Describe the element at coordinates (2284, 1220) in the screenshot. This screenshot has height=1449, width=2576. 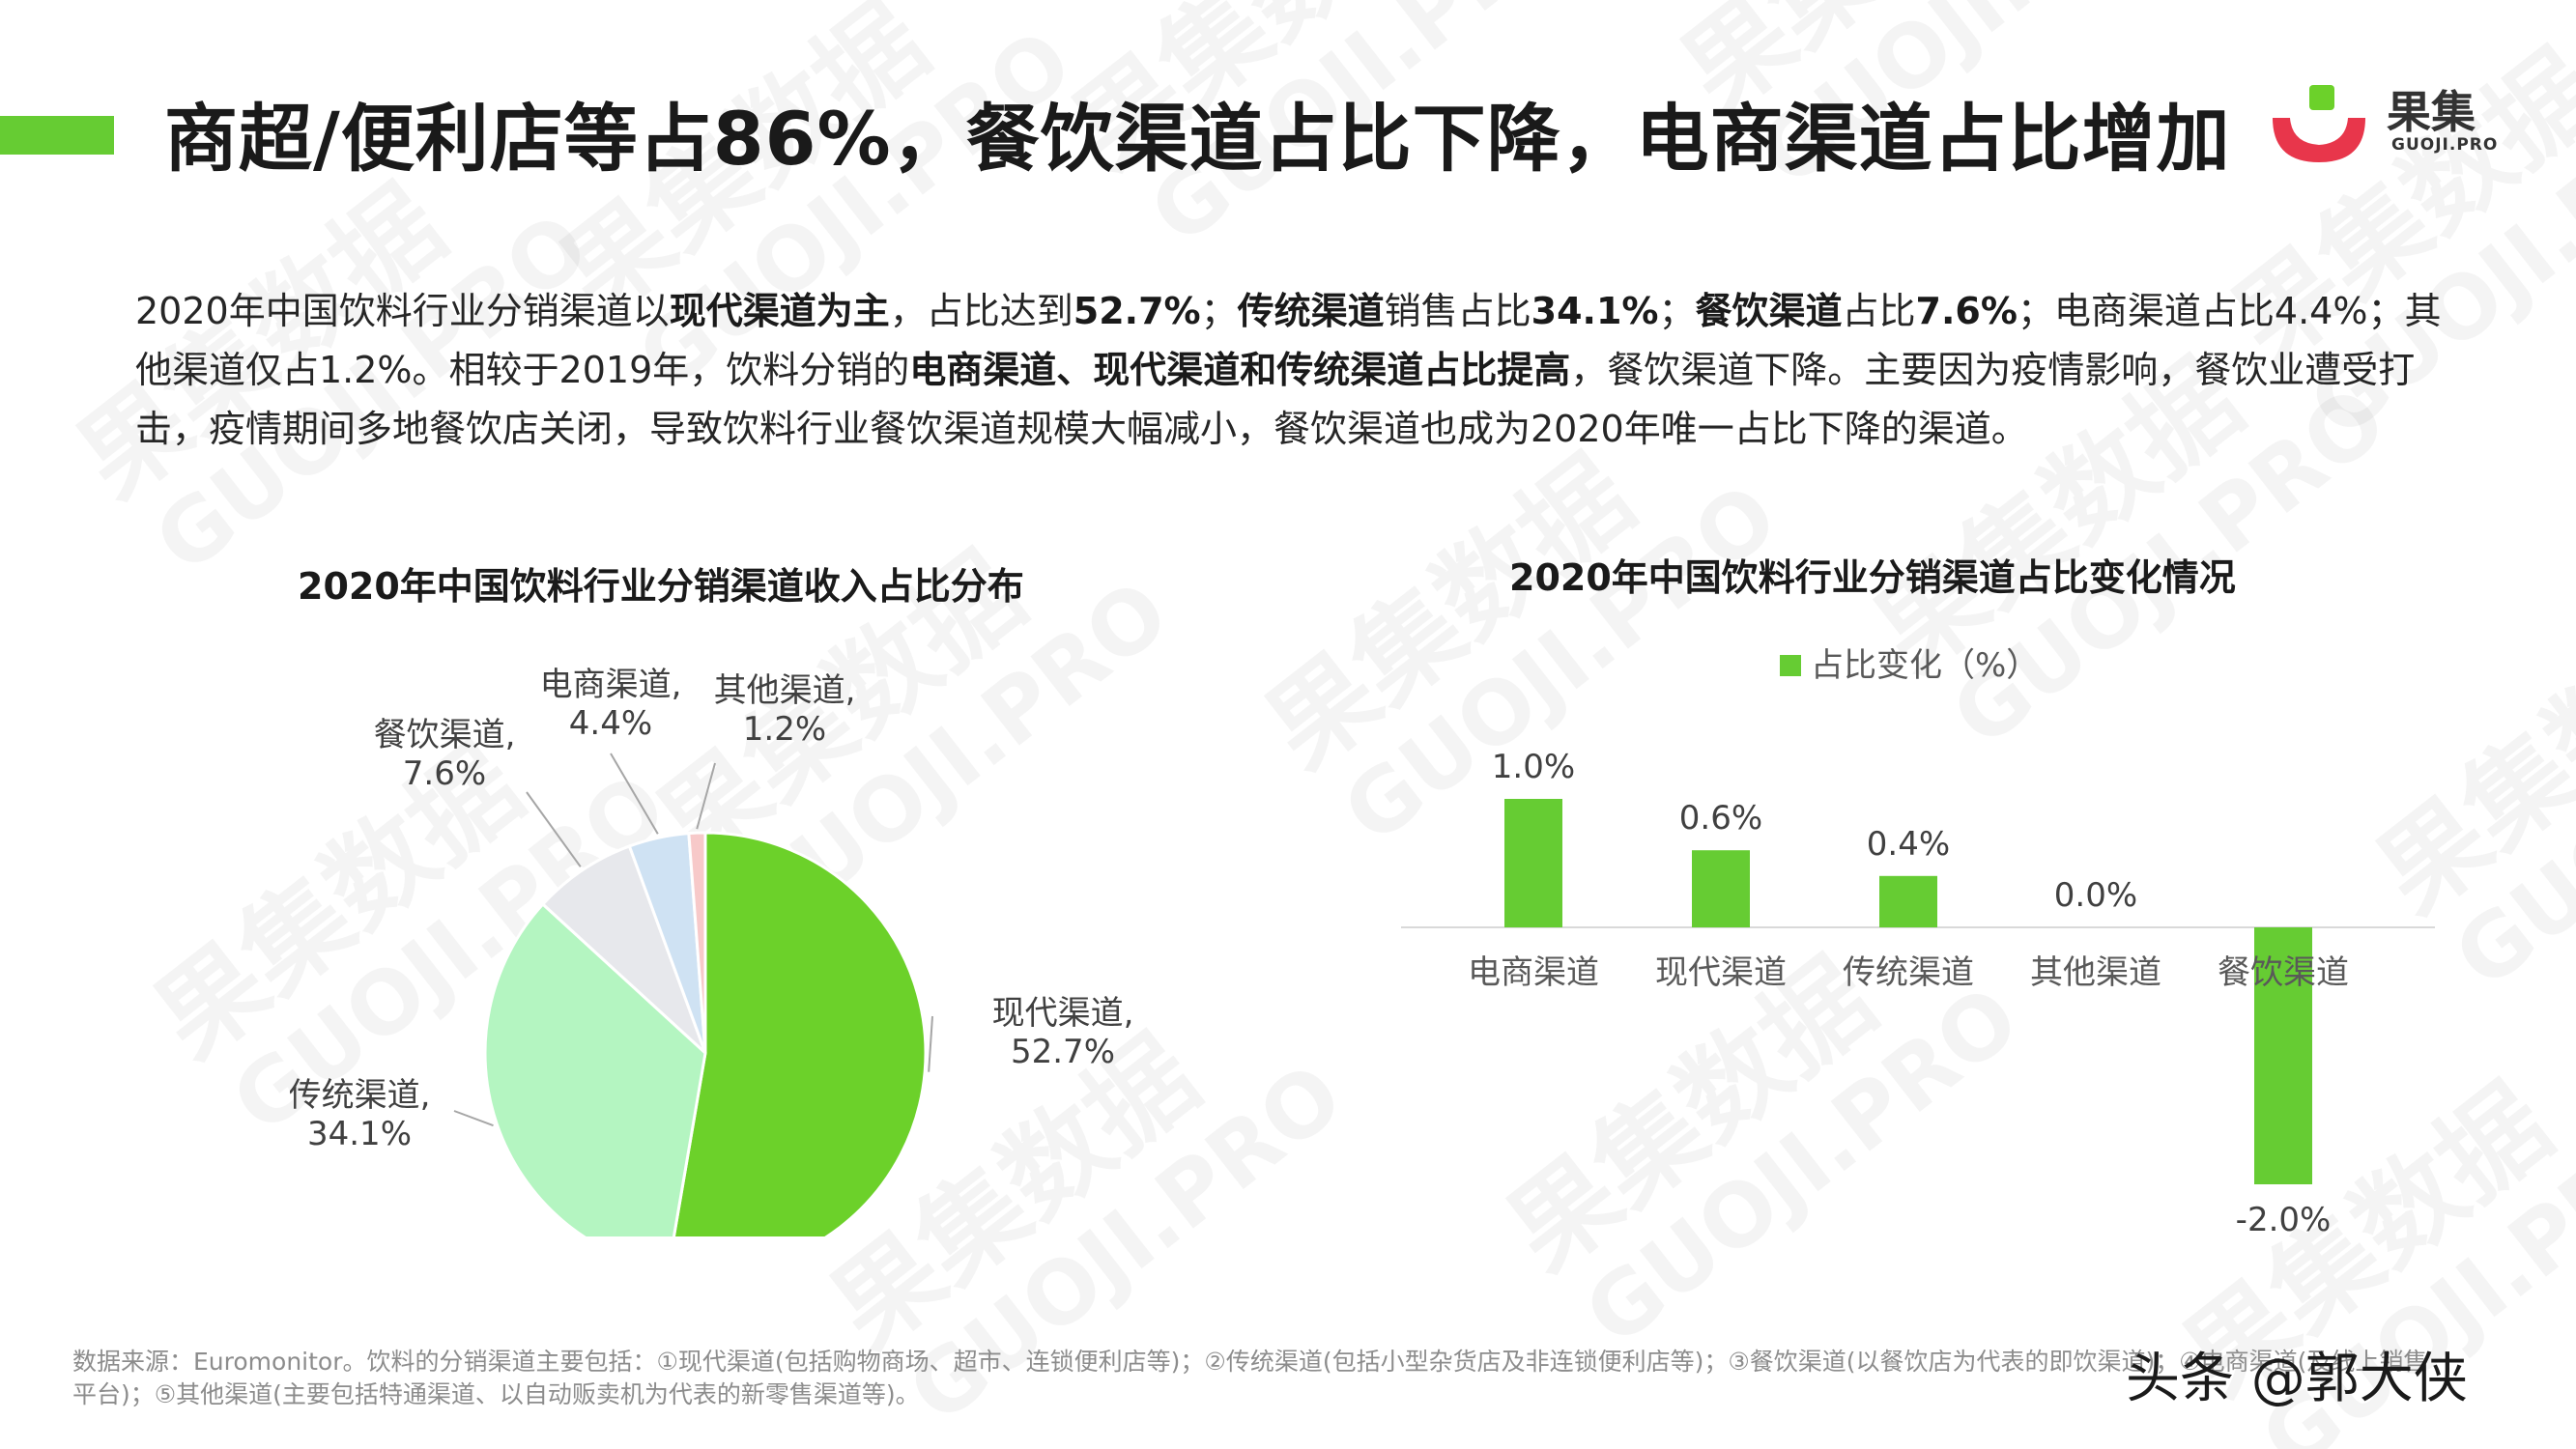
I see `bar-value-label: -2.0%` at that location.